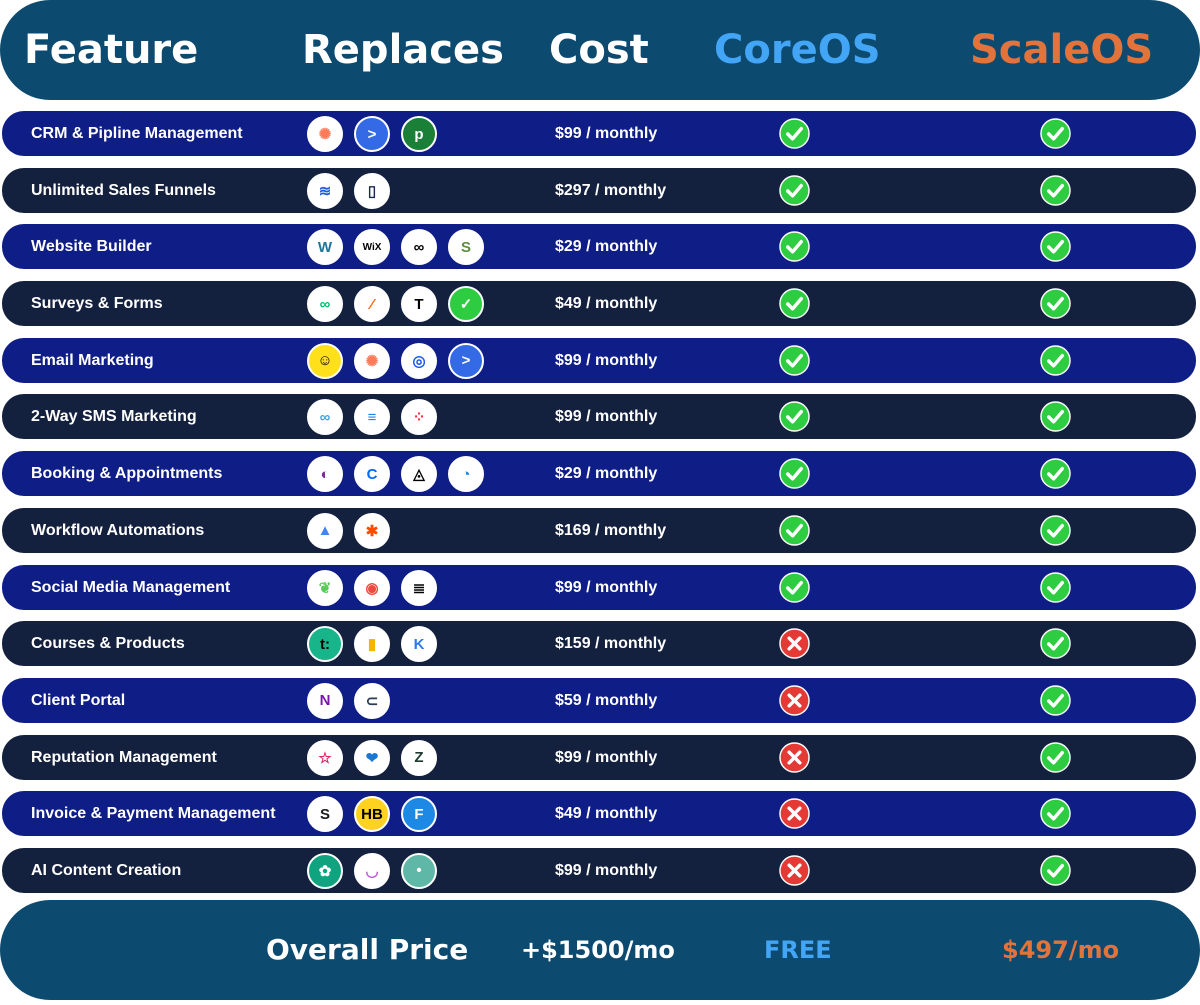  I want to click on feature-label: AI Content Creation, so click(106, 870).